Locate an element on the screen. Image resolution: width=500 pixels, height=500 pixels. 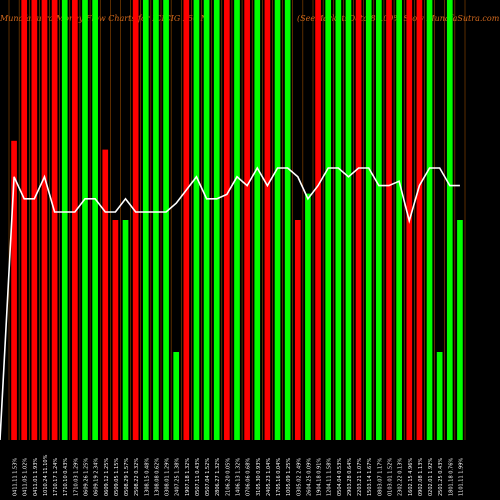
x-tick-label: 0609.26 1.25% is located at coordinates (87, 477).